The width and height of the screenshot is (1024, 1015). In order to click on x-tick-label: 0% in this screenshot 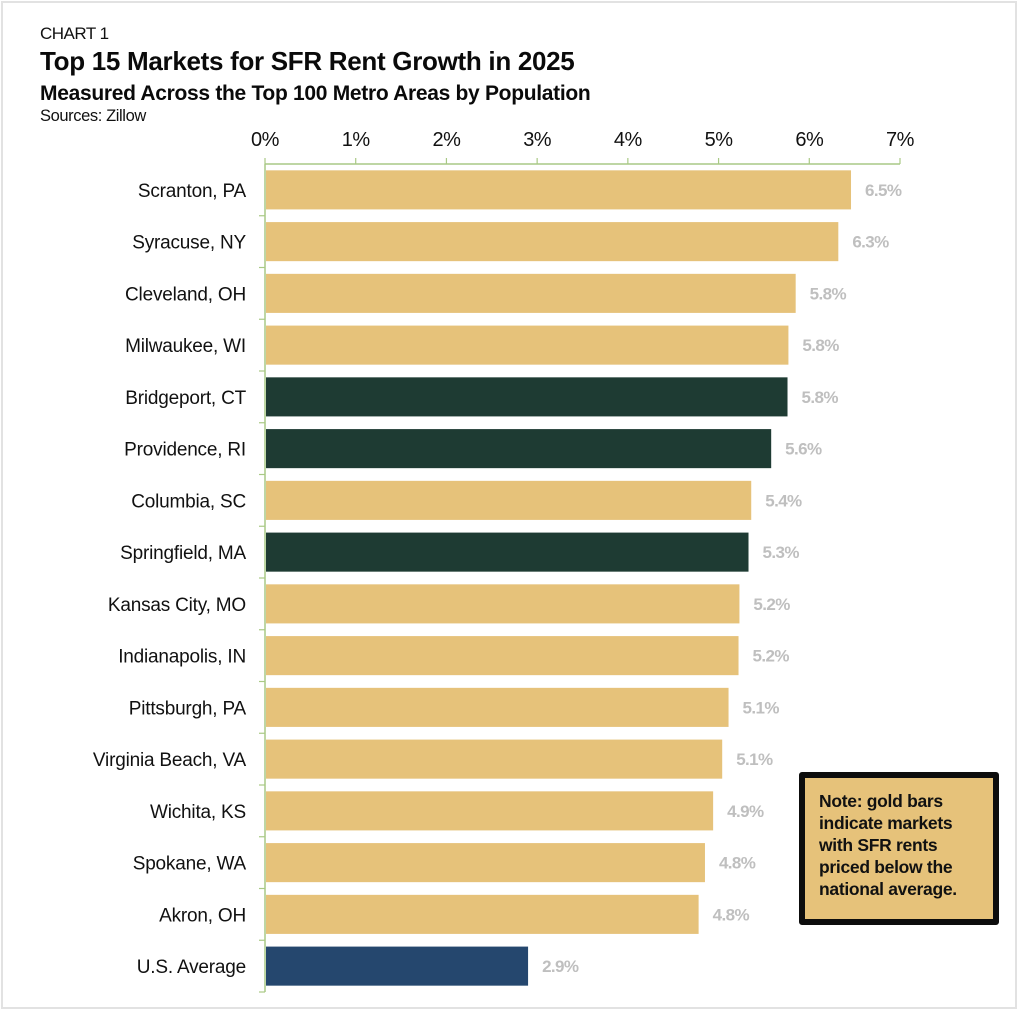, I will do `click(265, 140)`.